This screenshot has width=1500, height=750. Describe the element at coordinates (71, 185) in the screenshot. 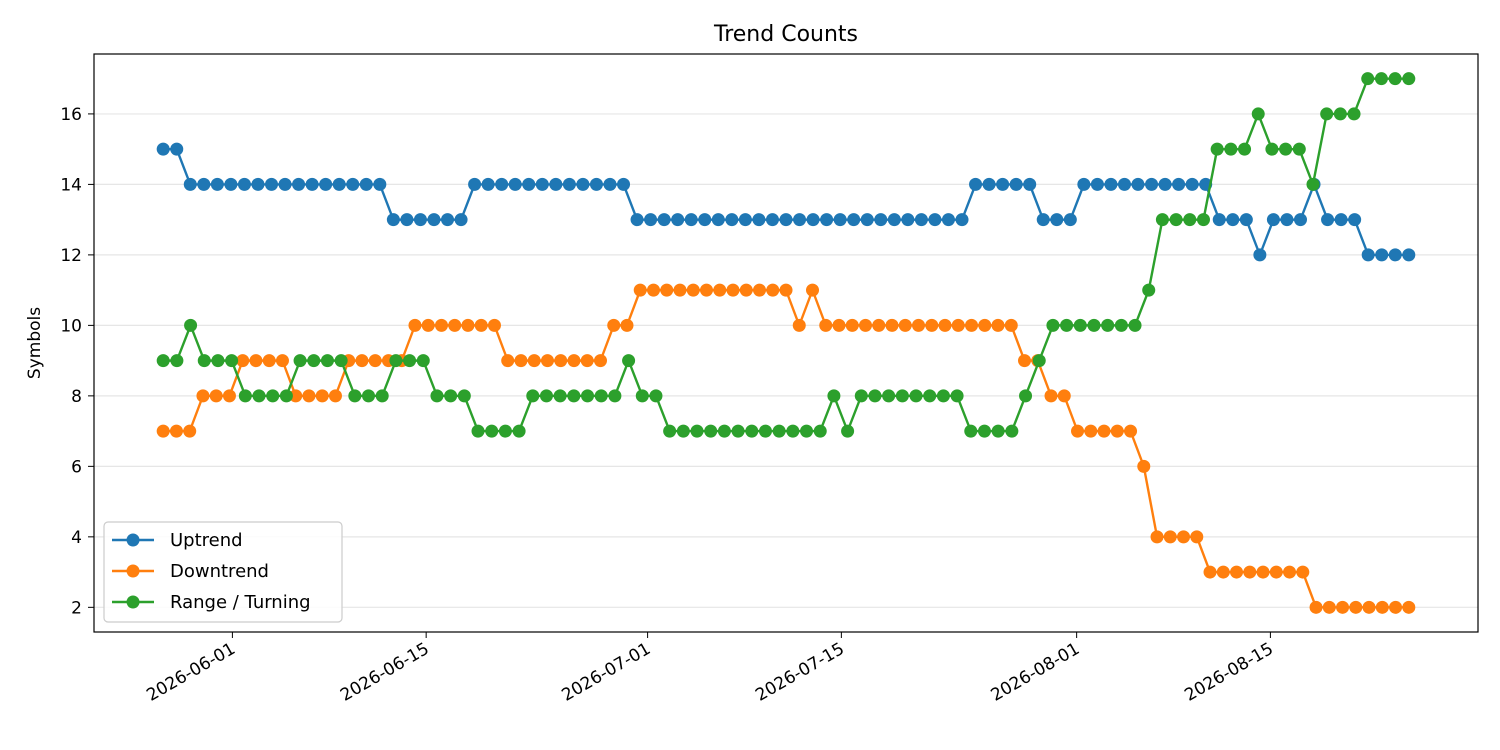

I see `y-tick-label: 14` at that location.